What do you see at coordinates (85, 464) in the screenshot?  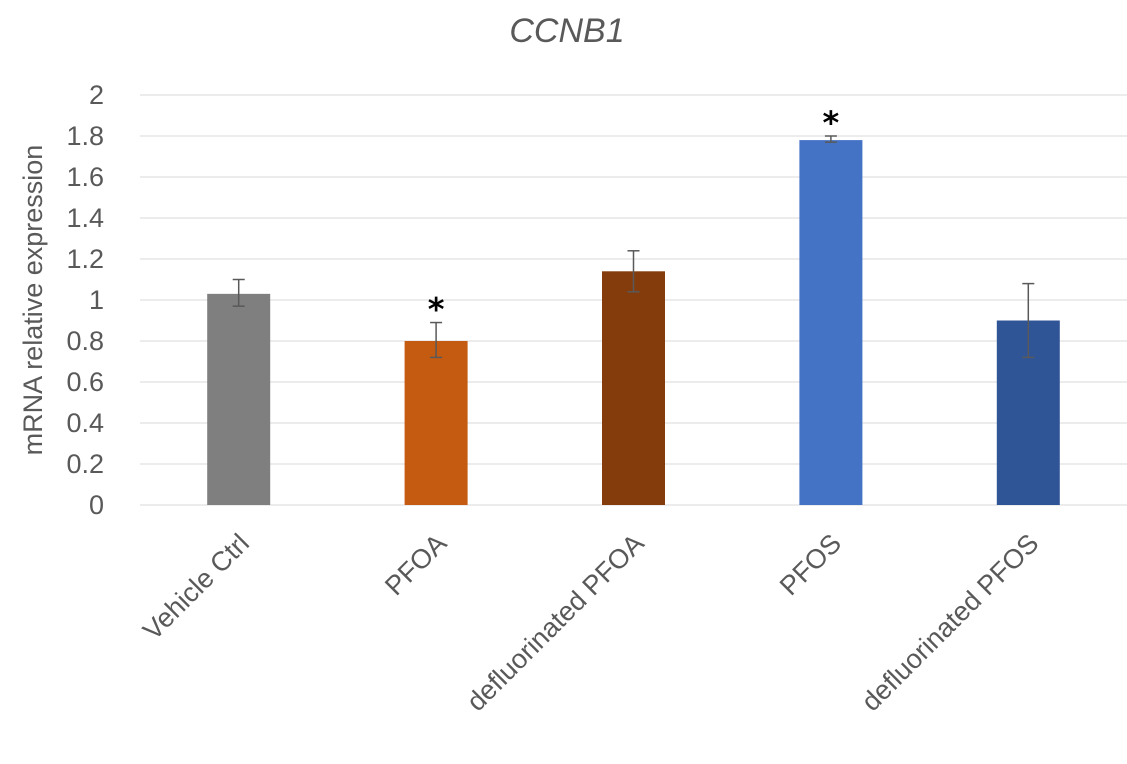 I see `y-tick-label: 0.2` at bounding box center [85, 464].